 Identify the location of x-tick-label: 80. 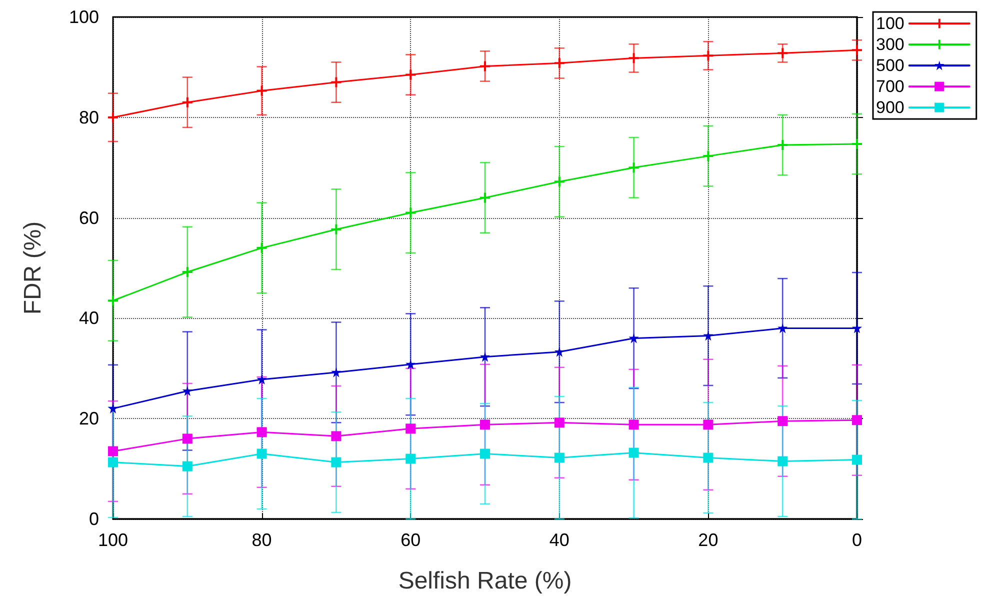
(262, 540).